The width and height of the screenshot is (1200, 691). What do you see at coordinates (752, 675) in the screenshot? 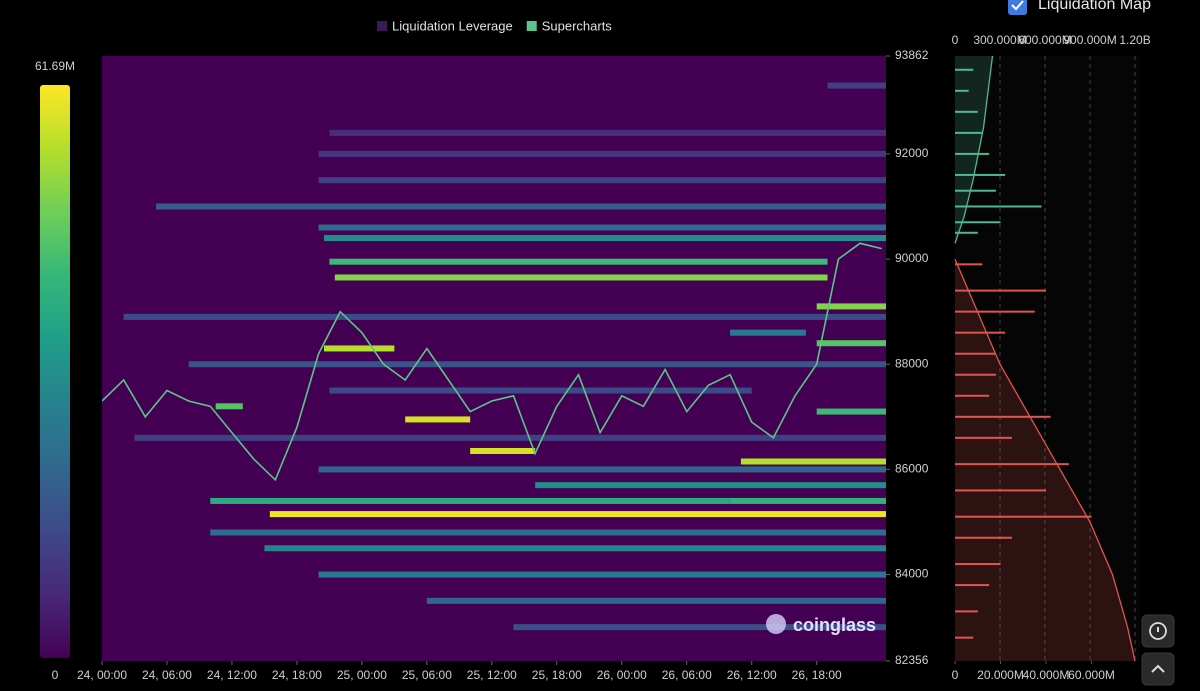
I see `x-tick-label: 26, 12:00` at bounding box center [752, 675].